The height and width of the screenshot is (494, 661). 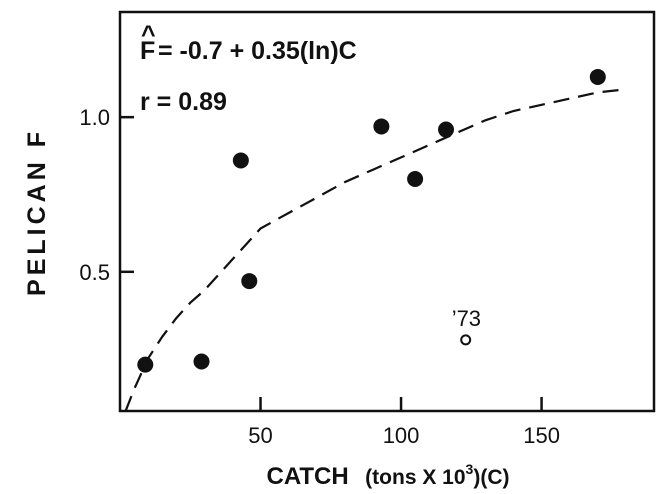 I want to click on x-axis-ticks: 50 100 150, so click(x=404, y=422).